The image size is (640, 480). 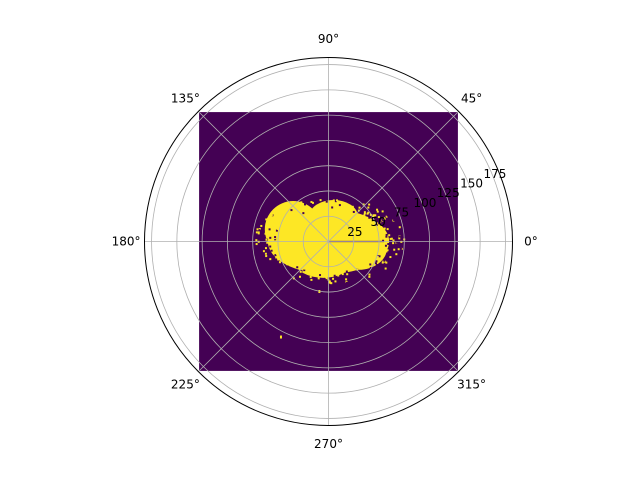 I want to click on theta-tick-label: 0°, so click(x=531, y=242).